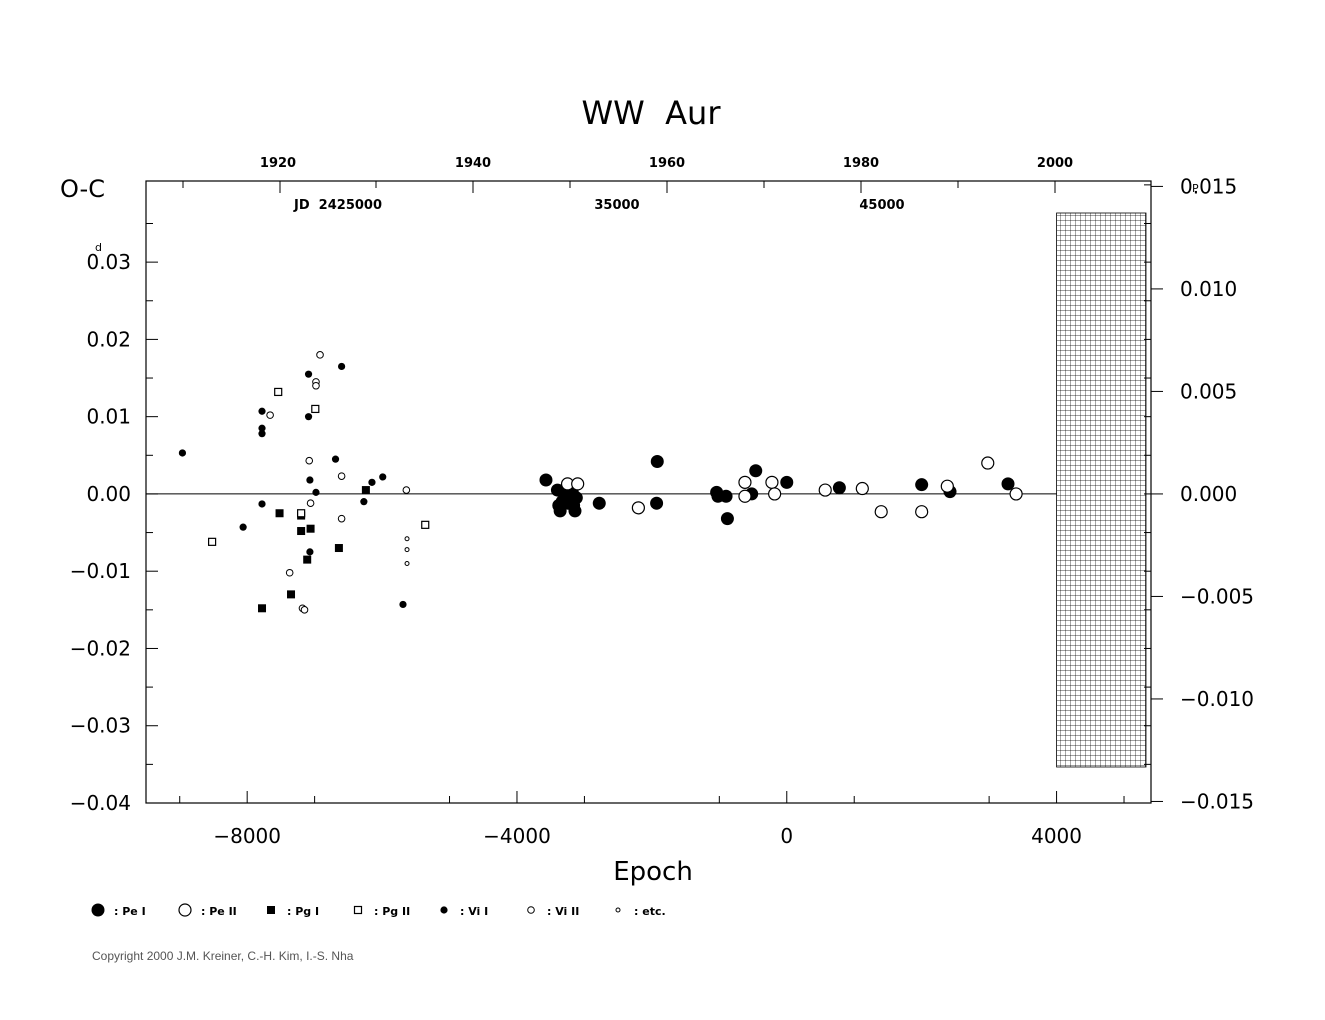  Describe the element at coordinates (100, 803) in the screenshot. I see `y-left-tick-label: −0.04` at that location.